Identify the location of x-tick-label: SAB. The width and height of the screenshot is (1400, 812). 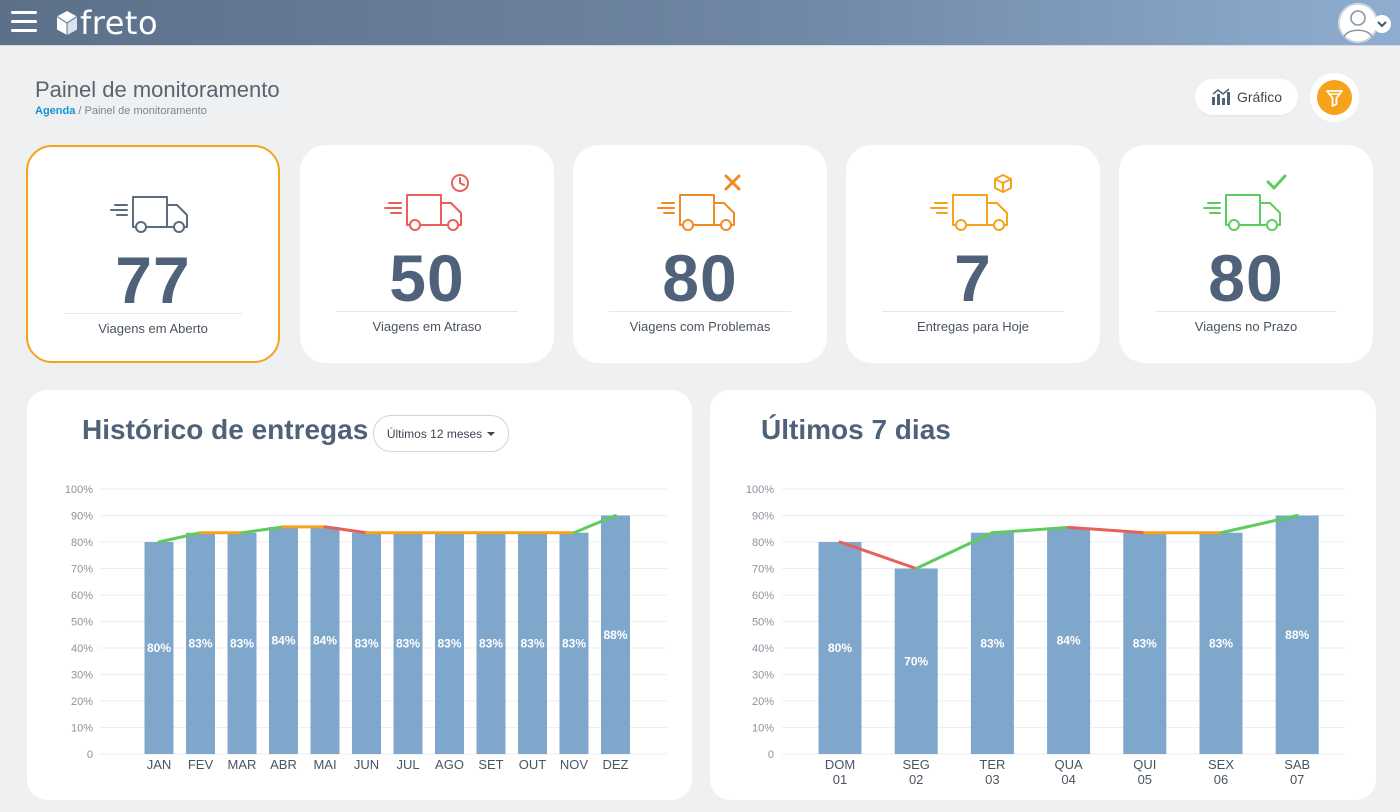
(1297, 764).